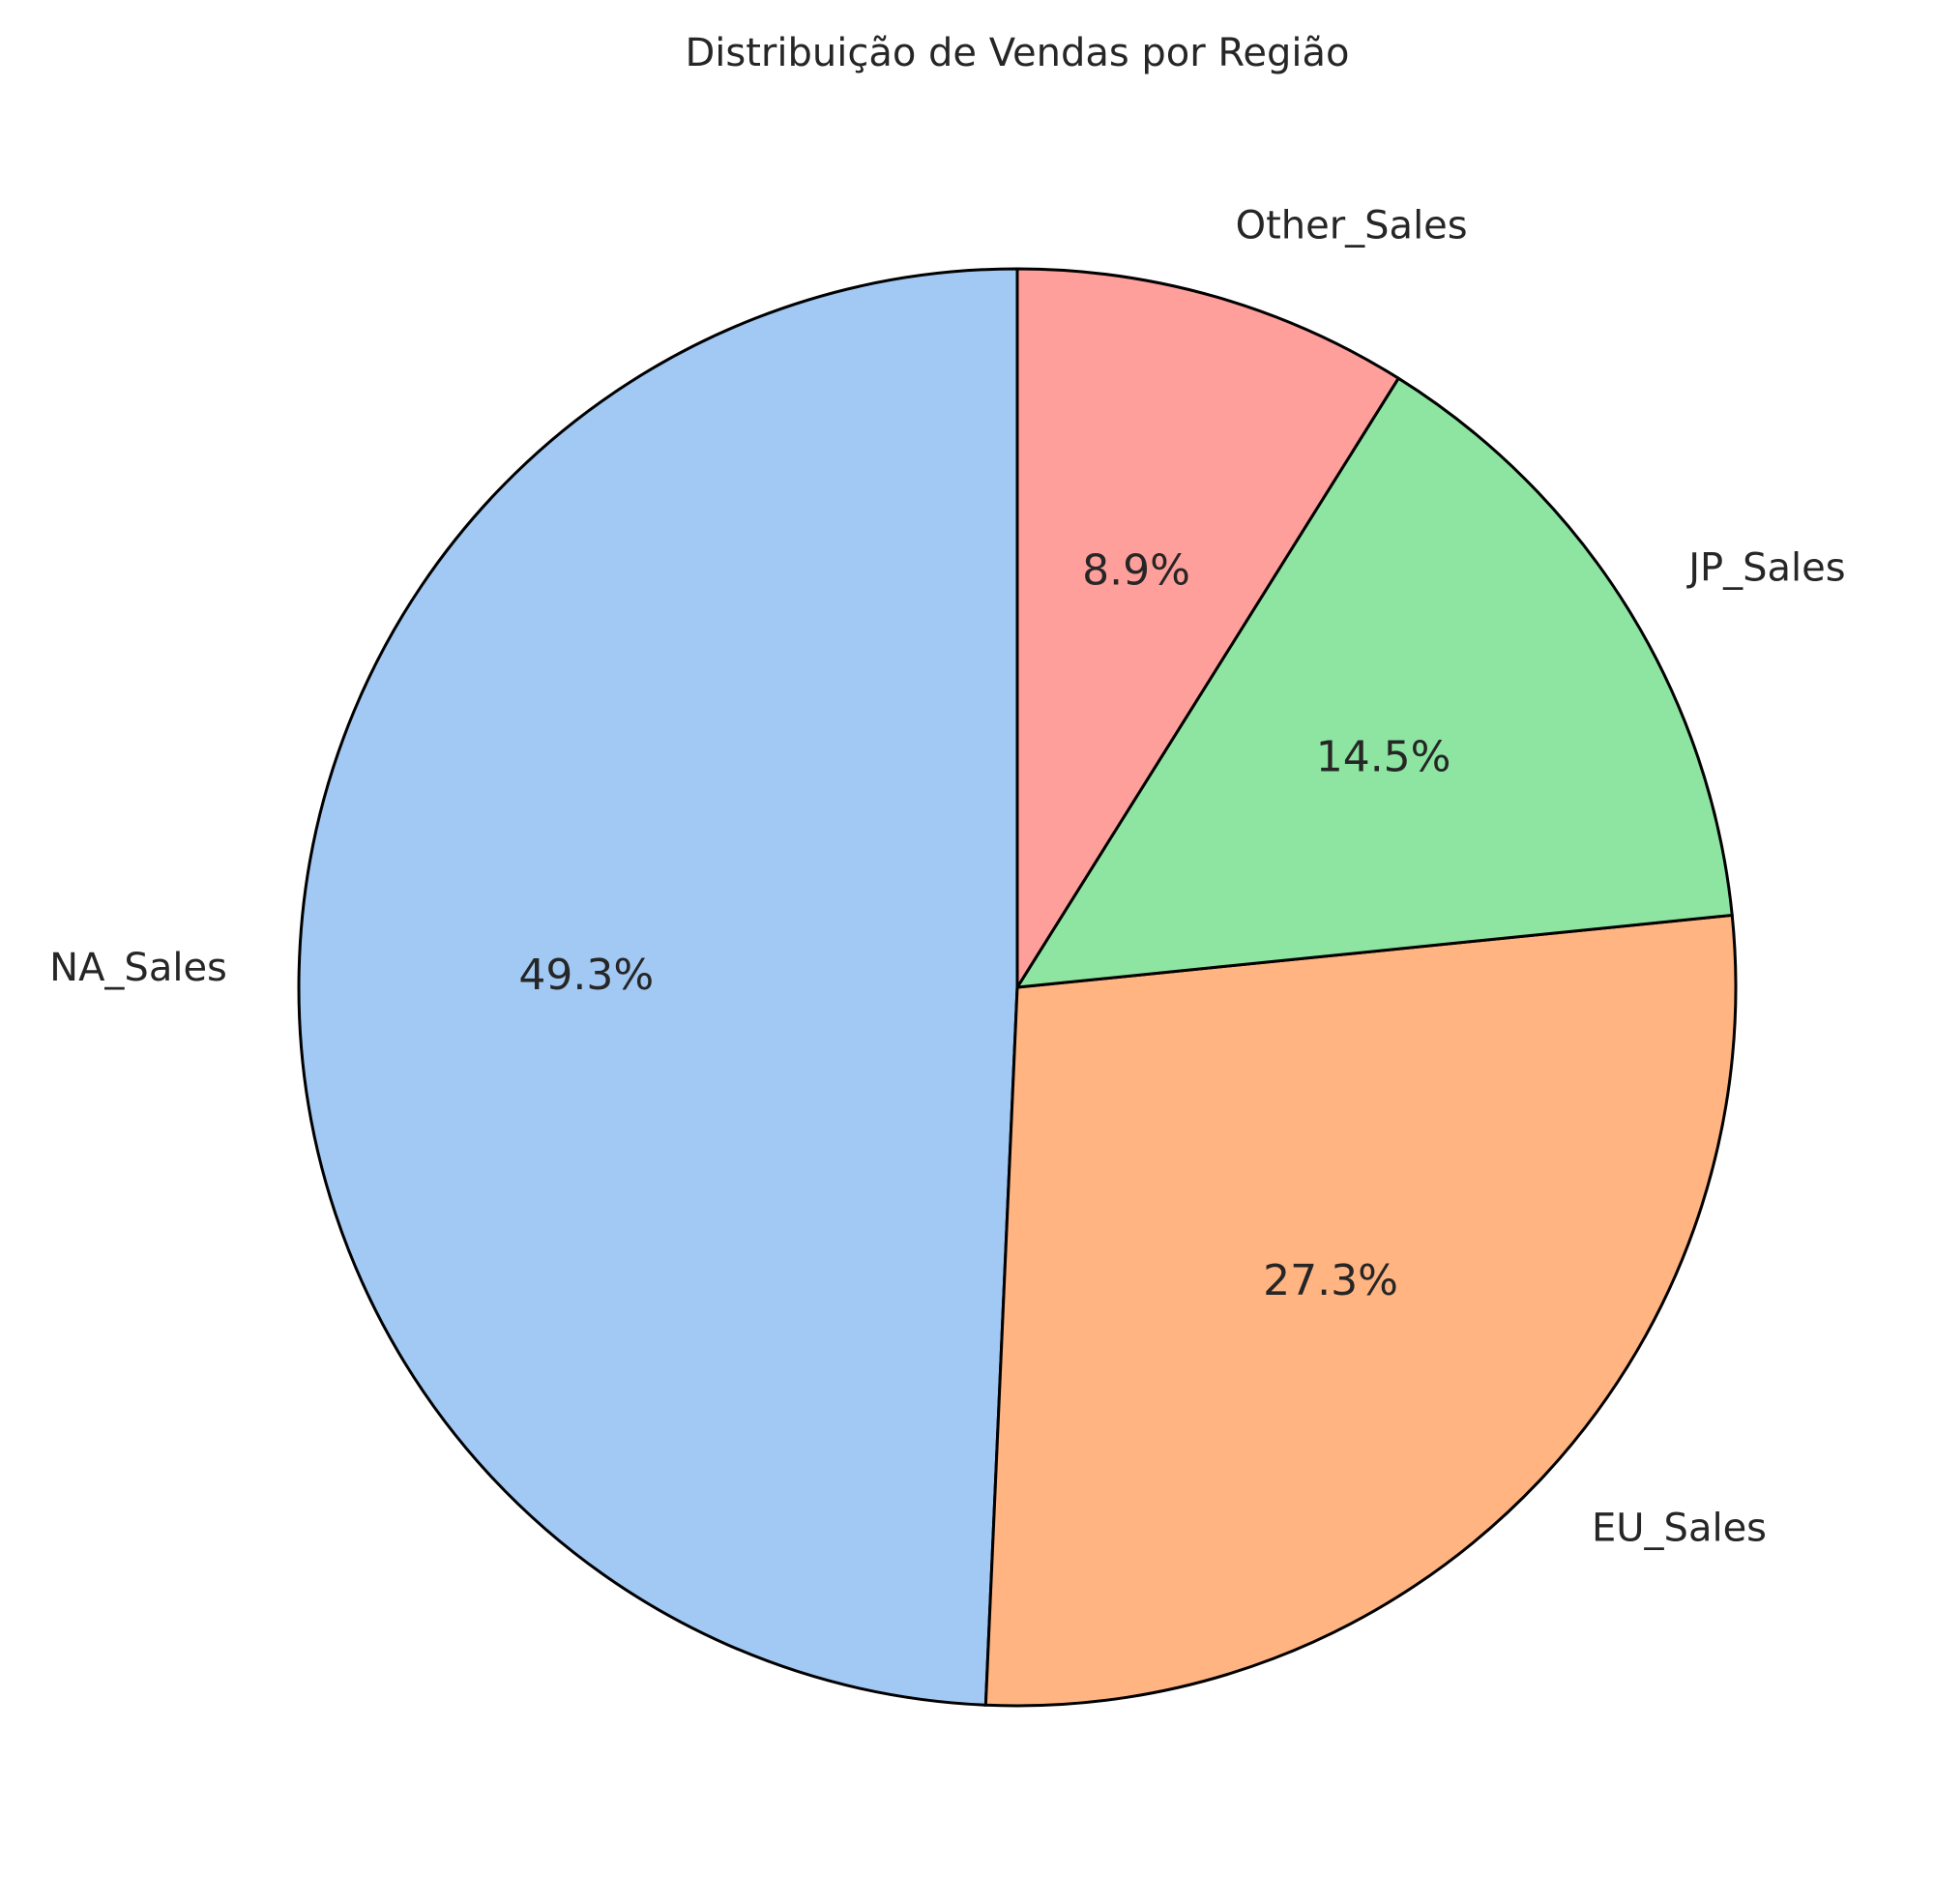  What do you see at coordinates (138, 968) in the screenshot?
I see `slice-label-na-sales: NA_Sales` at bounding box center [138, 968].